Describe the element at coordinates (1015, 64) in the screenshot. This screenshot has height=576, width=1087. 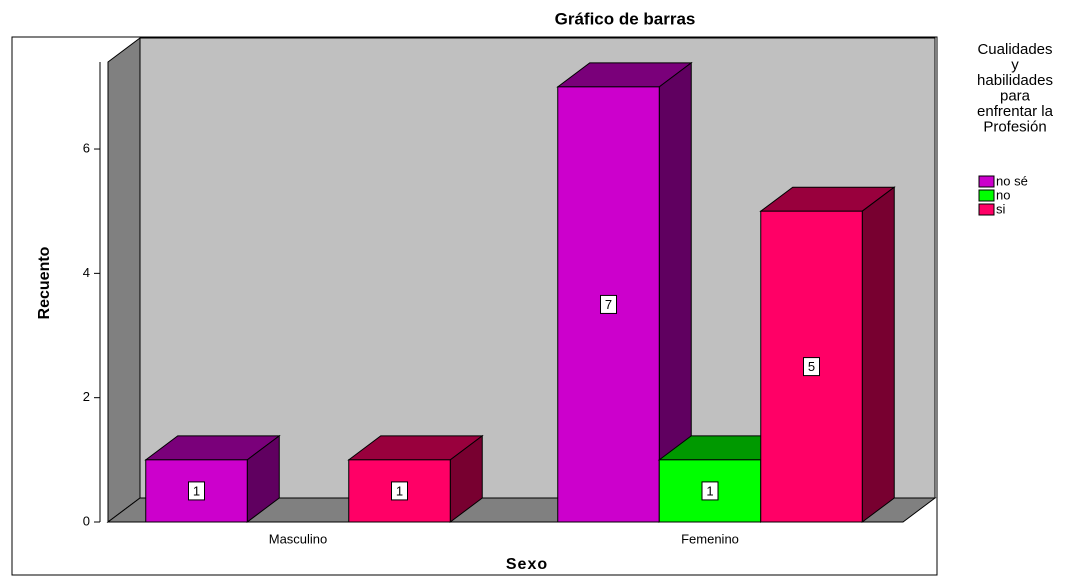
I see `legend-title: y` at that location.